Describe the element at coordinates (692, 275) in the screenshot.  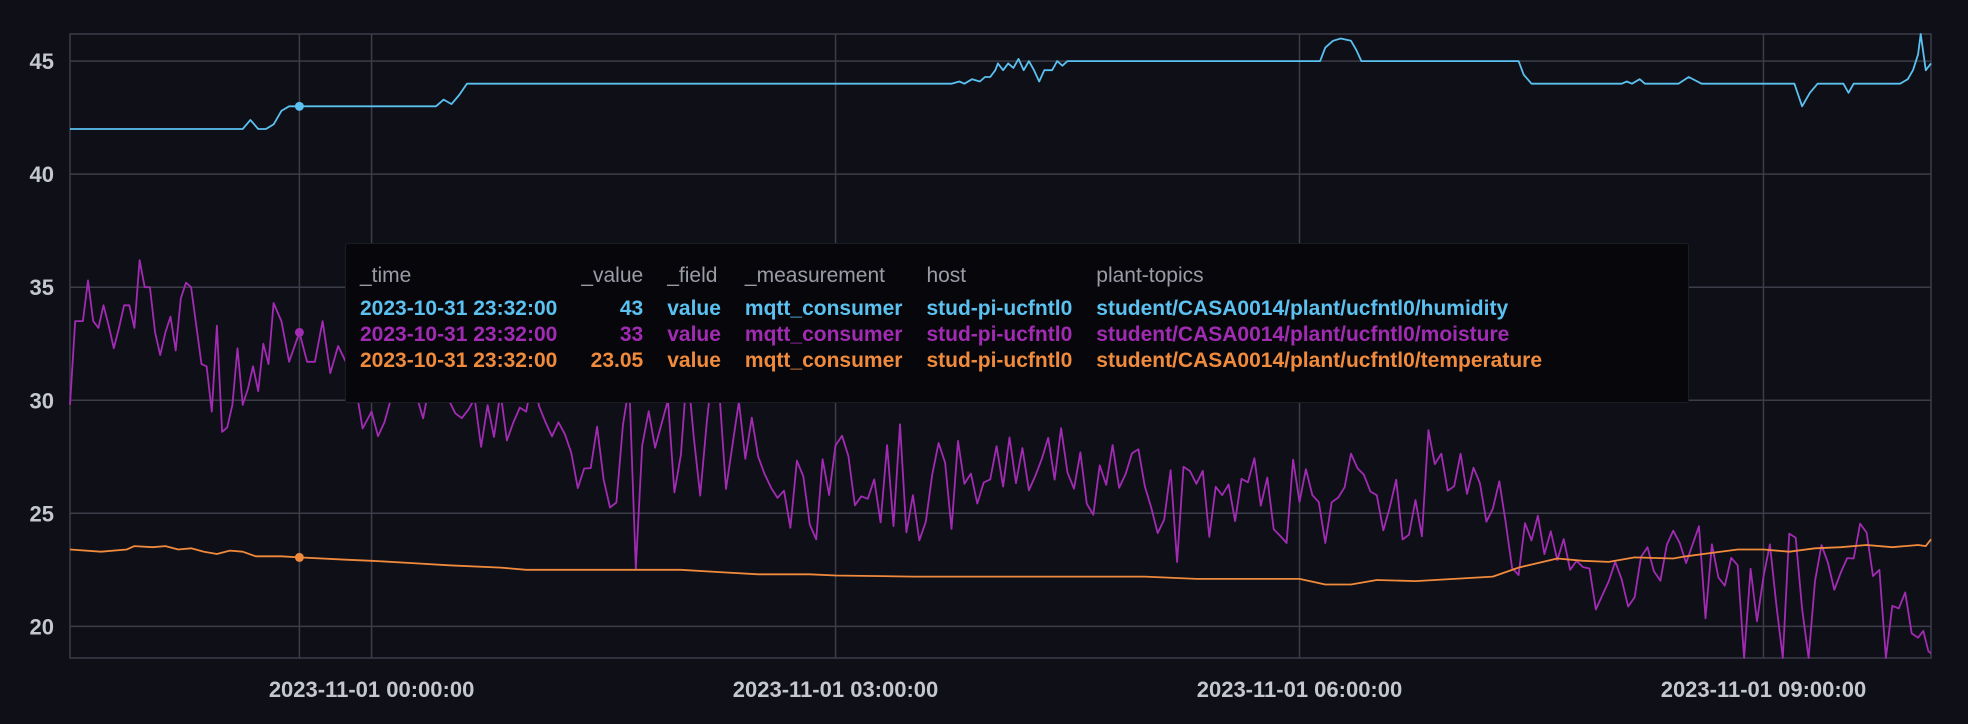
I see `tooltip-col-field: _field` at that location.